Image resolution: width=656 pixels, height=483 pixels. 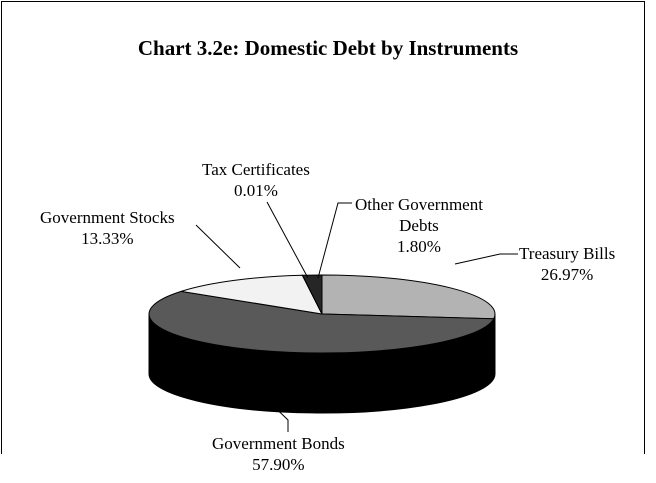 I want to click on pie-slice-government-bonds, so click(x=321, y=322).